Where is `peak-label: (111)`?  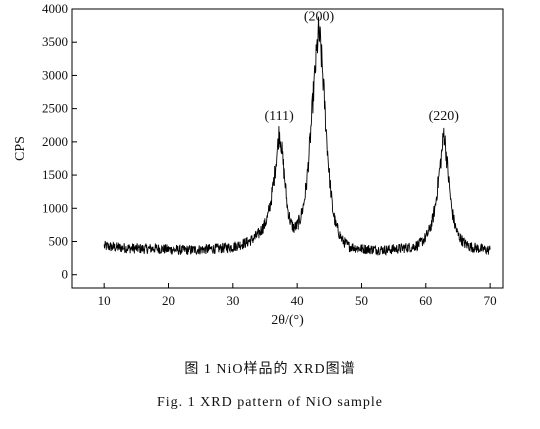
peak-label: (111) is located at coordinates (279, 116).